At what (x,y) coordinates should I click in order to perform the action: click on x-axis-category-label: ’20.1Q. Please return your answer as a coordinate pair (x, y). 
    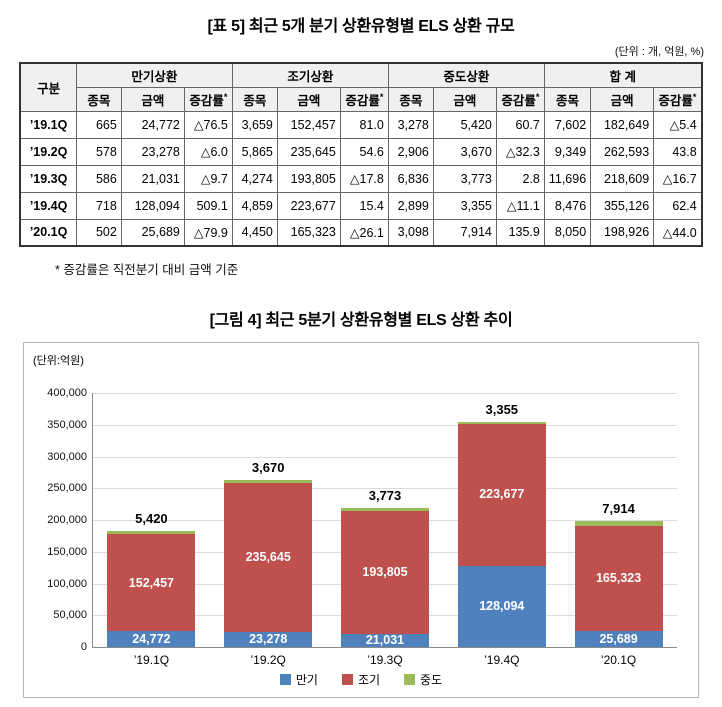
    Looking at the image, I should click on (618, 660).